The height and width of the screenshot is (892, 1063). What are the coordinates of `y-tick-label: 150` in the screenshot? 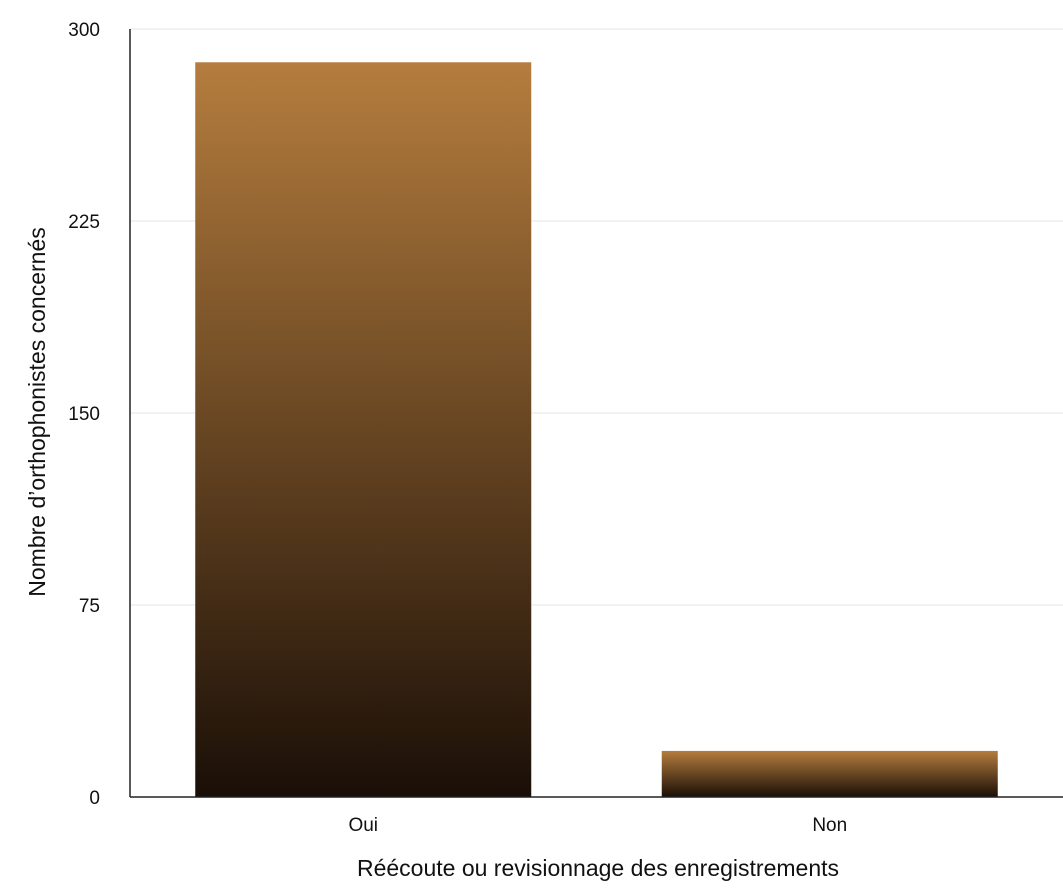 It's located at (84, 414).